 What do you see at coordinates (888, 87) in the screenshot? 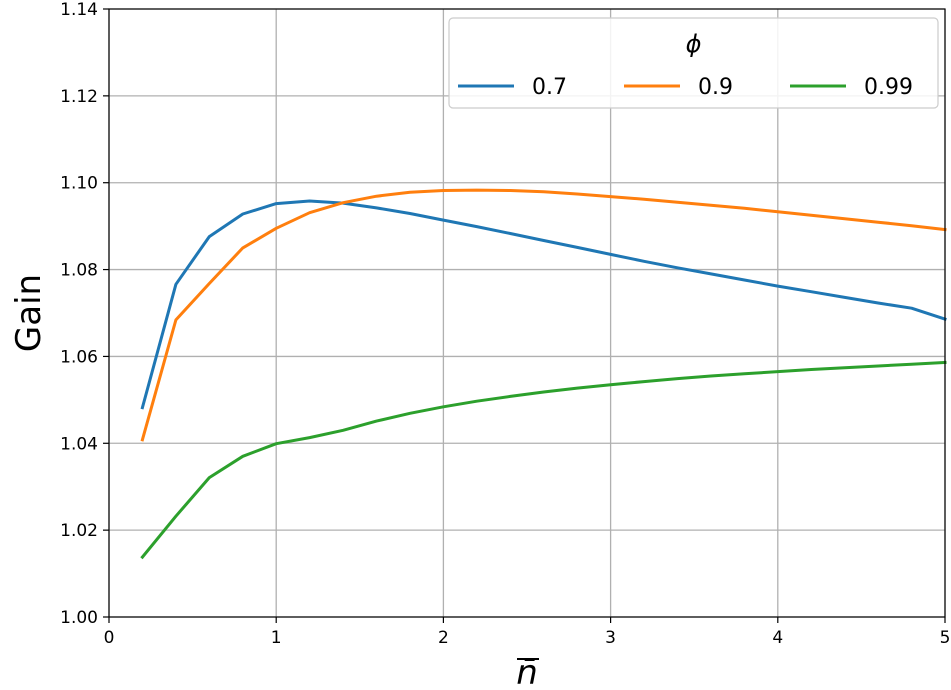
I see `legend-label: 0.99` at bounding box center [888, 87].